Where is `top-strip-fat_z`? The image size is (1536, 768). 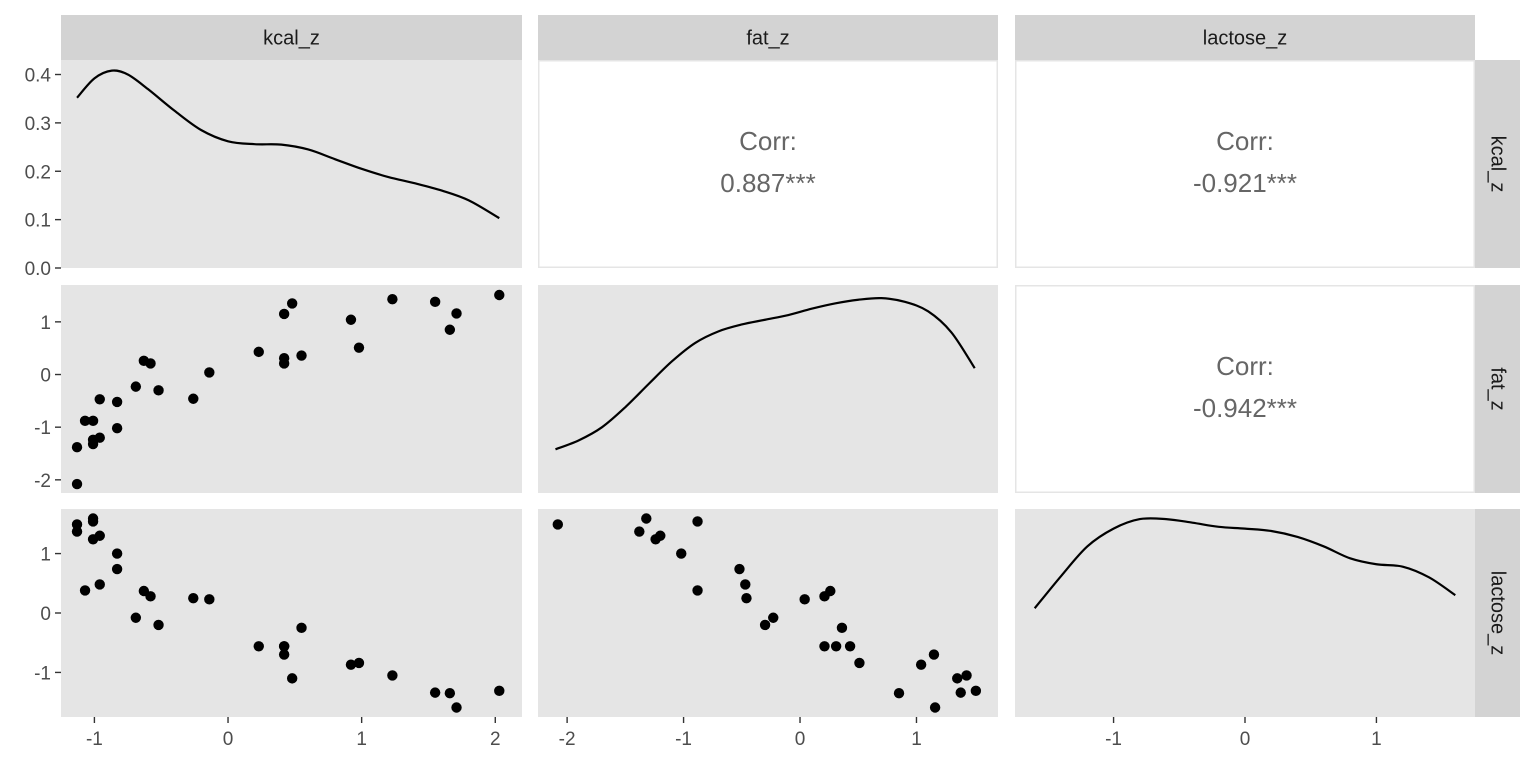 top-strip-fat_z is located at coordinates (768, 37).